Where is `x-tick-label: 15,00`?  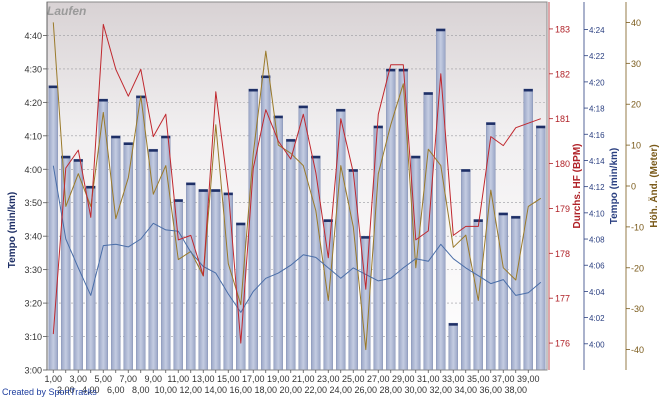 x-tick-label: 15,00 is located at coordinates (228, 379).